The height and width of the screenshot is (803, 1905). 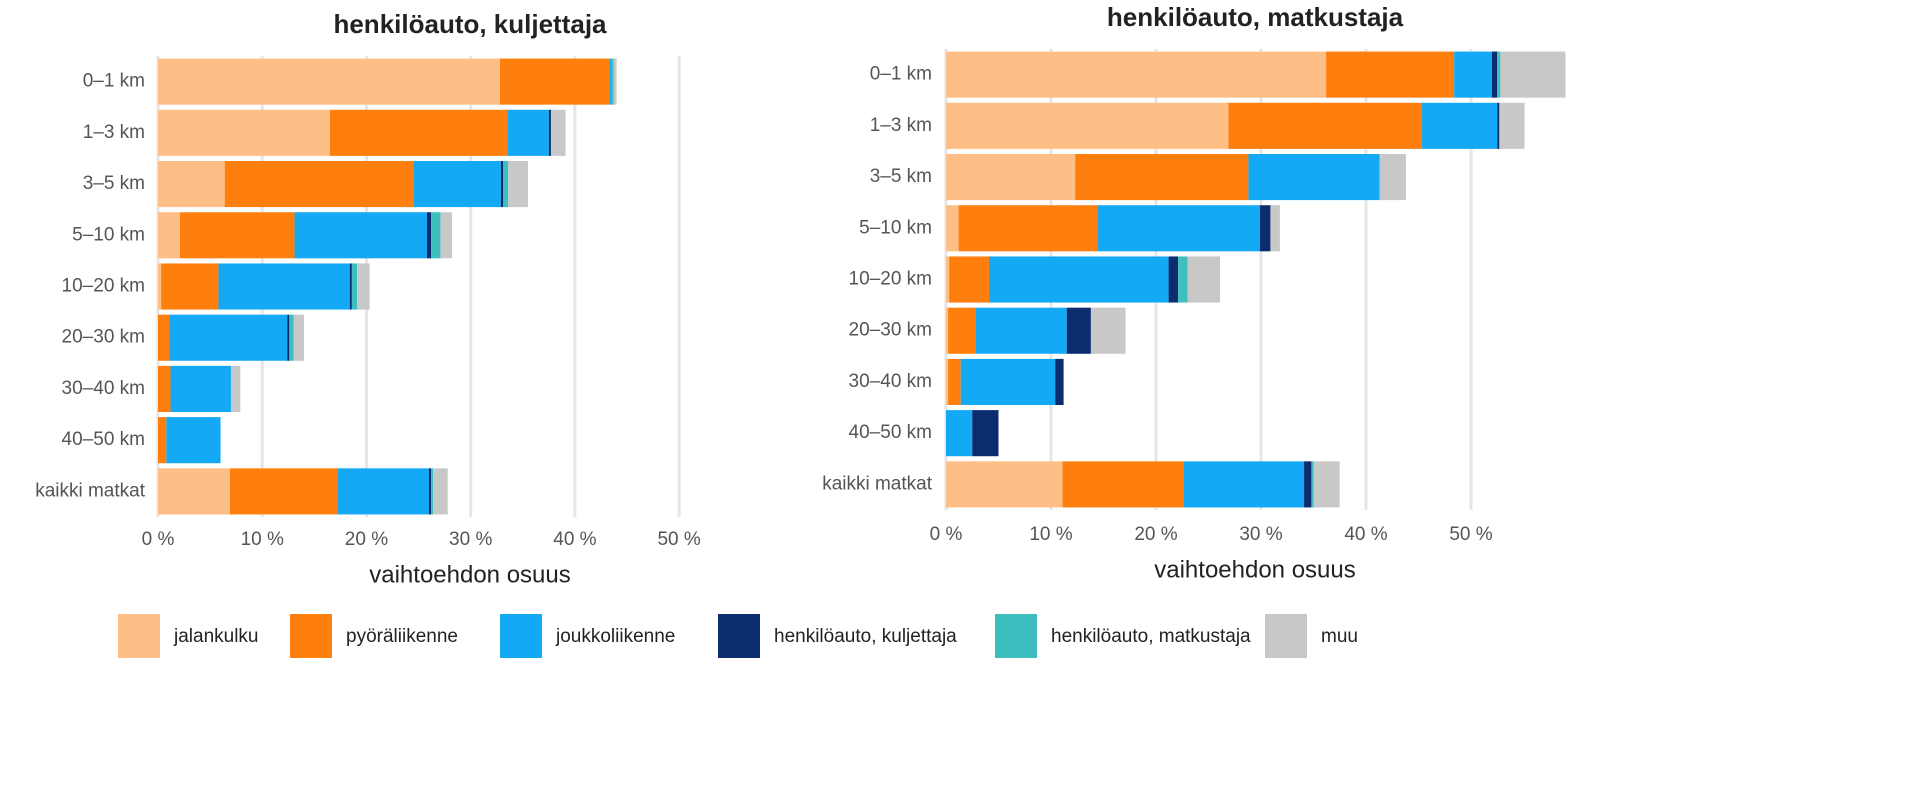 What do you see at coordinates (402, 636) in the screenshot?
I see `legend-label: pyöräliikenne` at bounding box center [402, 636].